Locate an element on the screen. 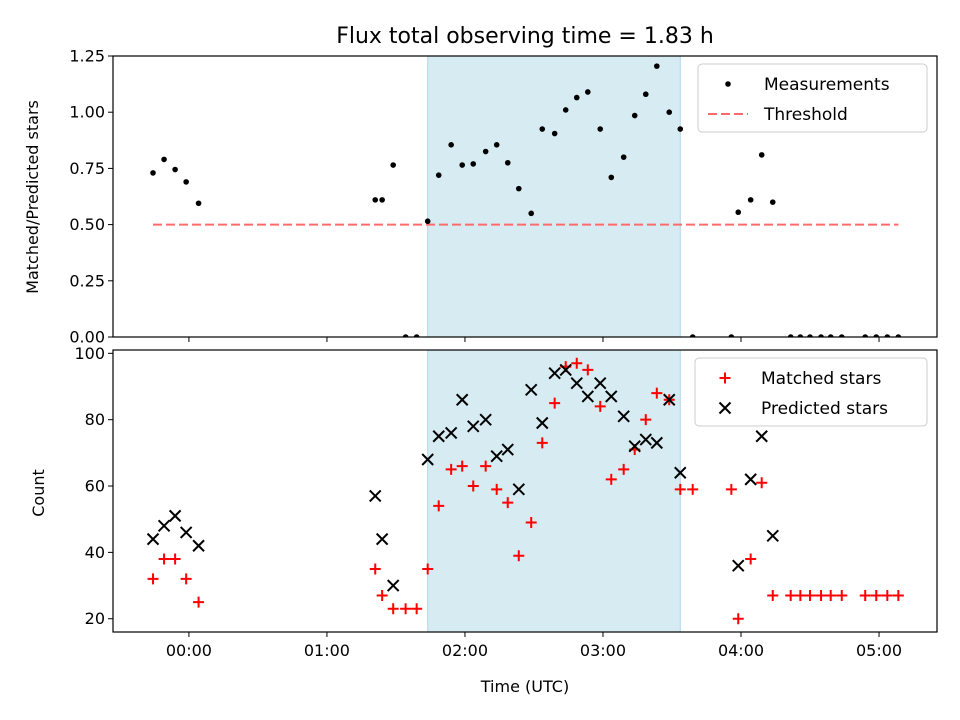 Image resolution: width=960 pixels, height=720 pixels. legend-marker-measurements is located at coordinates (728, 84).